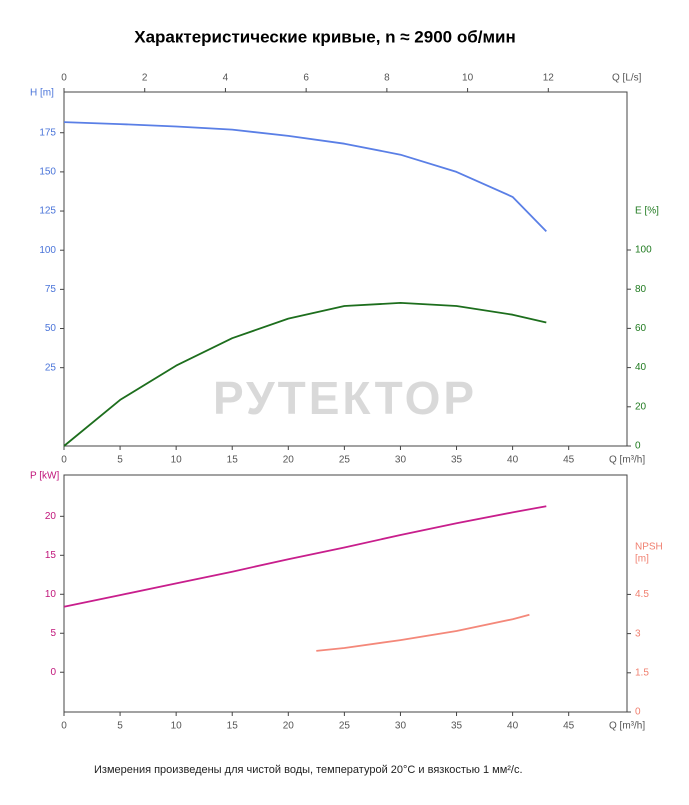 Image resolution: width=689 pixels, height=805 pixels. Describe the element at coordinates (47, 172) in the screenshot. I see `y-tick-label: 150` at that location.